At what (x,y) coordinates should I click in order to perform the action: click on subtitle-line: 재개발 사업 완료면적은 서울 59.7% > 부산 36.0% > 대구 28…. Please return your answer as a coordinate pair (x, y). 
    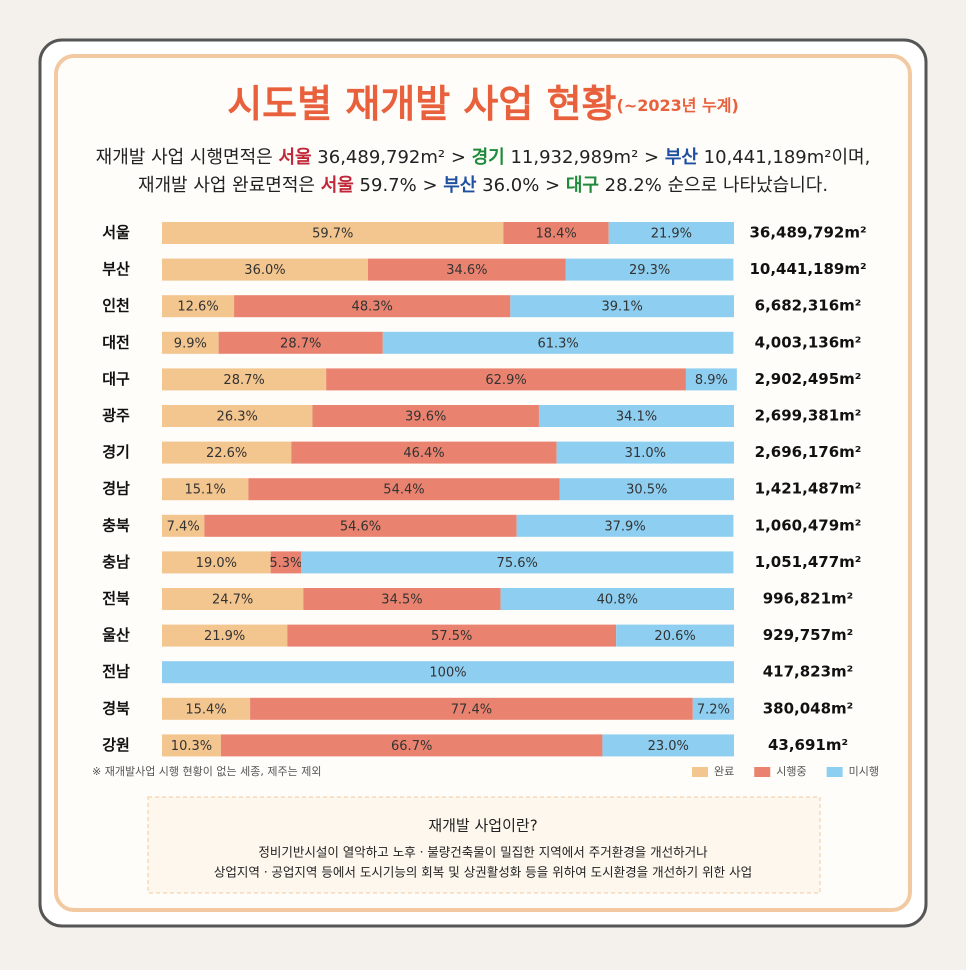
    Looking at the image, I should click on (483, 185).